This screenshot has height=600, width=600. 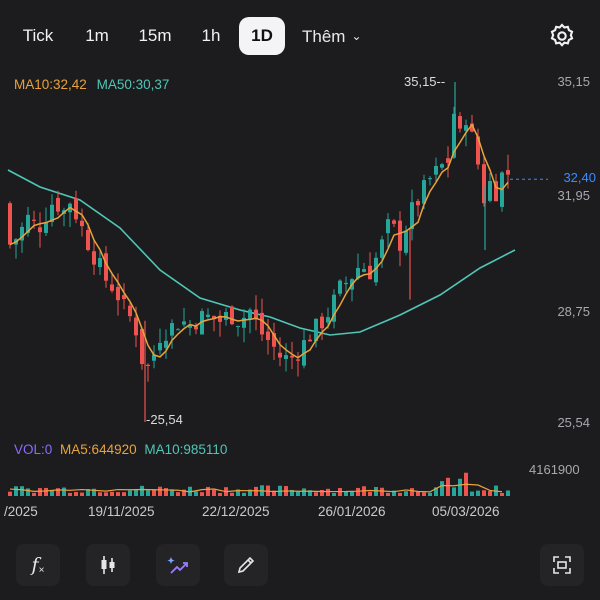 I want to click on fx-icon: f ×, so click(x=38, y=565).